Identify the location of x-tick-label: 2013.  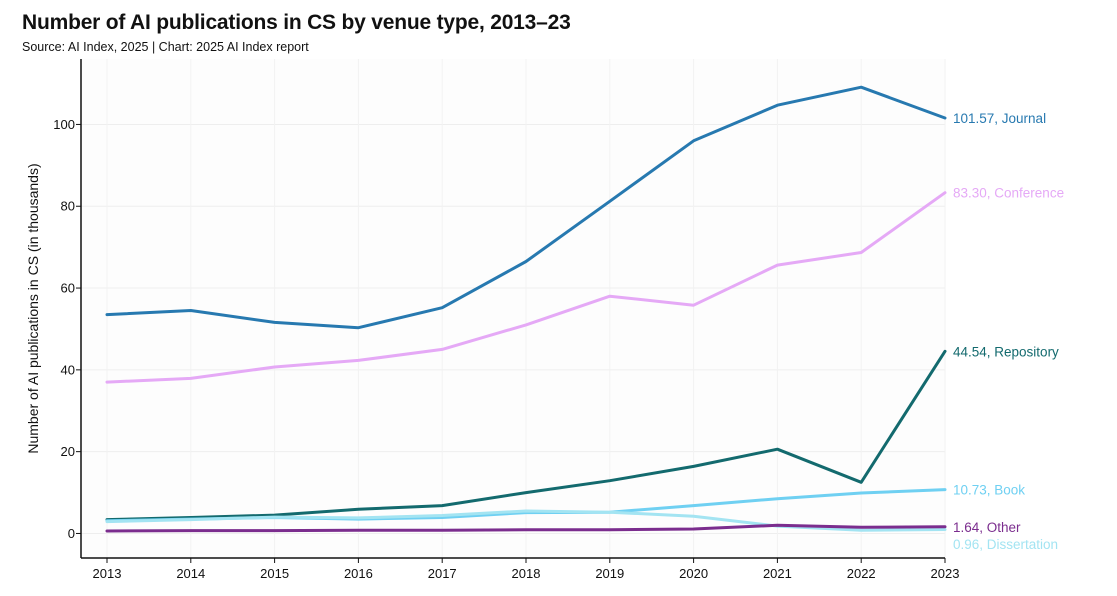
(107, 573).